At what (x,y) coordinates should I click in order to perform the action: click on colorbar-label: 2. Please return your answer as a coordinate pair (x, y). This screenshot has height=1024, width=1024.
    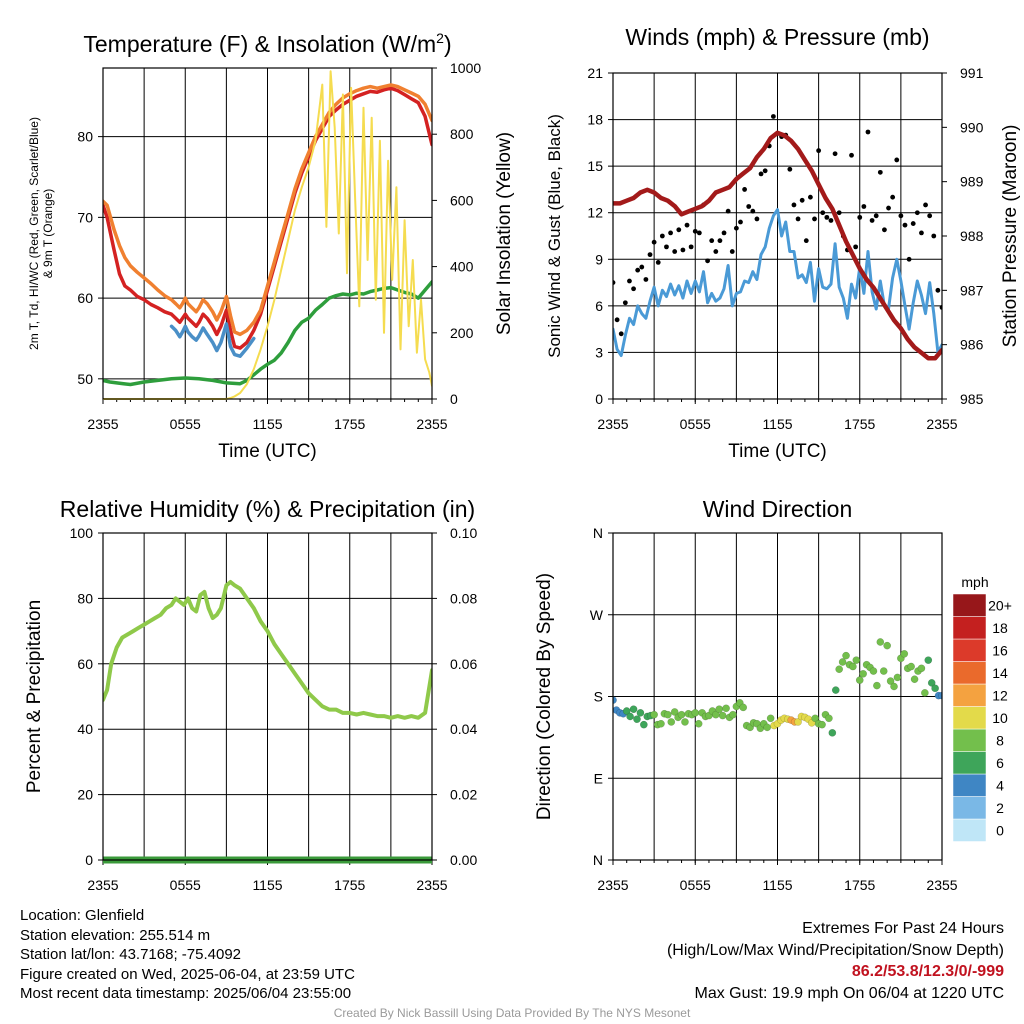
    Looking at the image, I should click on (1000, 808).